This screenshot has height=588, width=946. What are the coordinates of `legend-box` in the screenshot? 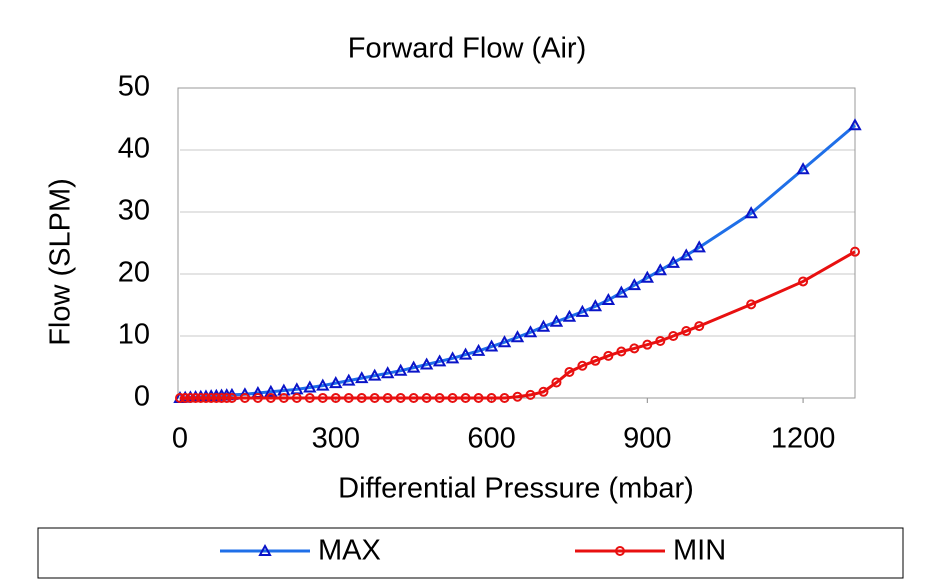 It's located at (470, 553).